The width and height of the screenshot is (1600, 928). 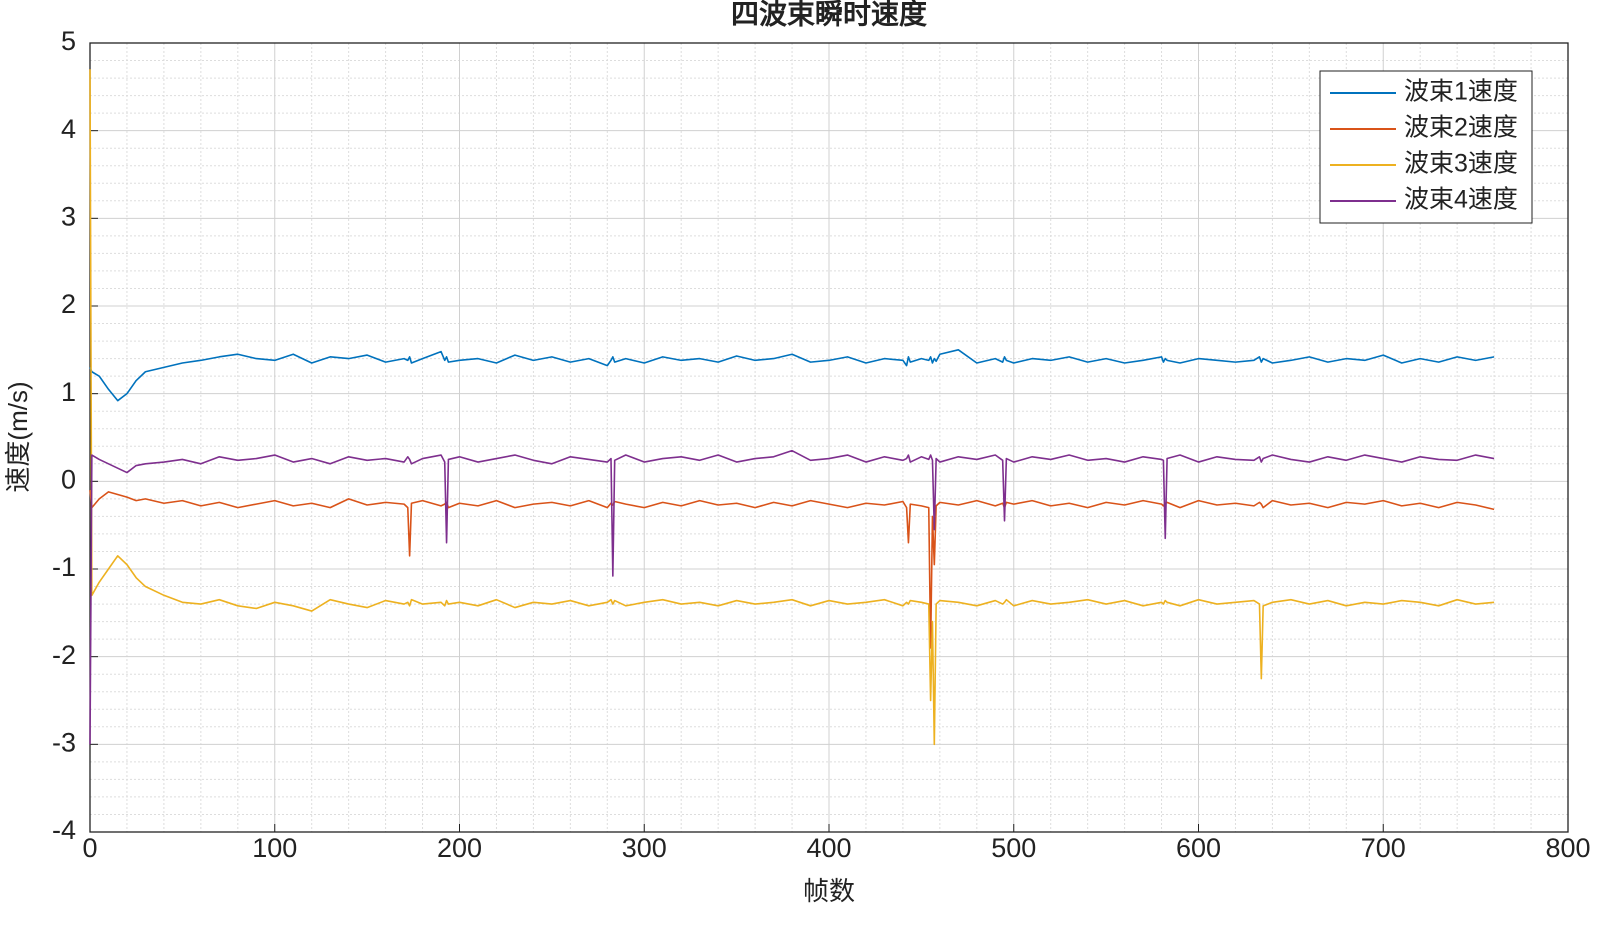 What do you see at coordinates (1426, 147) in the screenshot?
I see `legend-box` at bounding box center [1426, 147].